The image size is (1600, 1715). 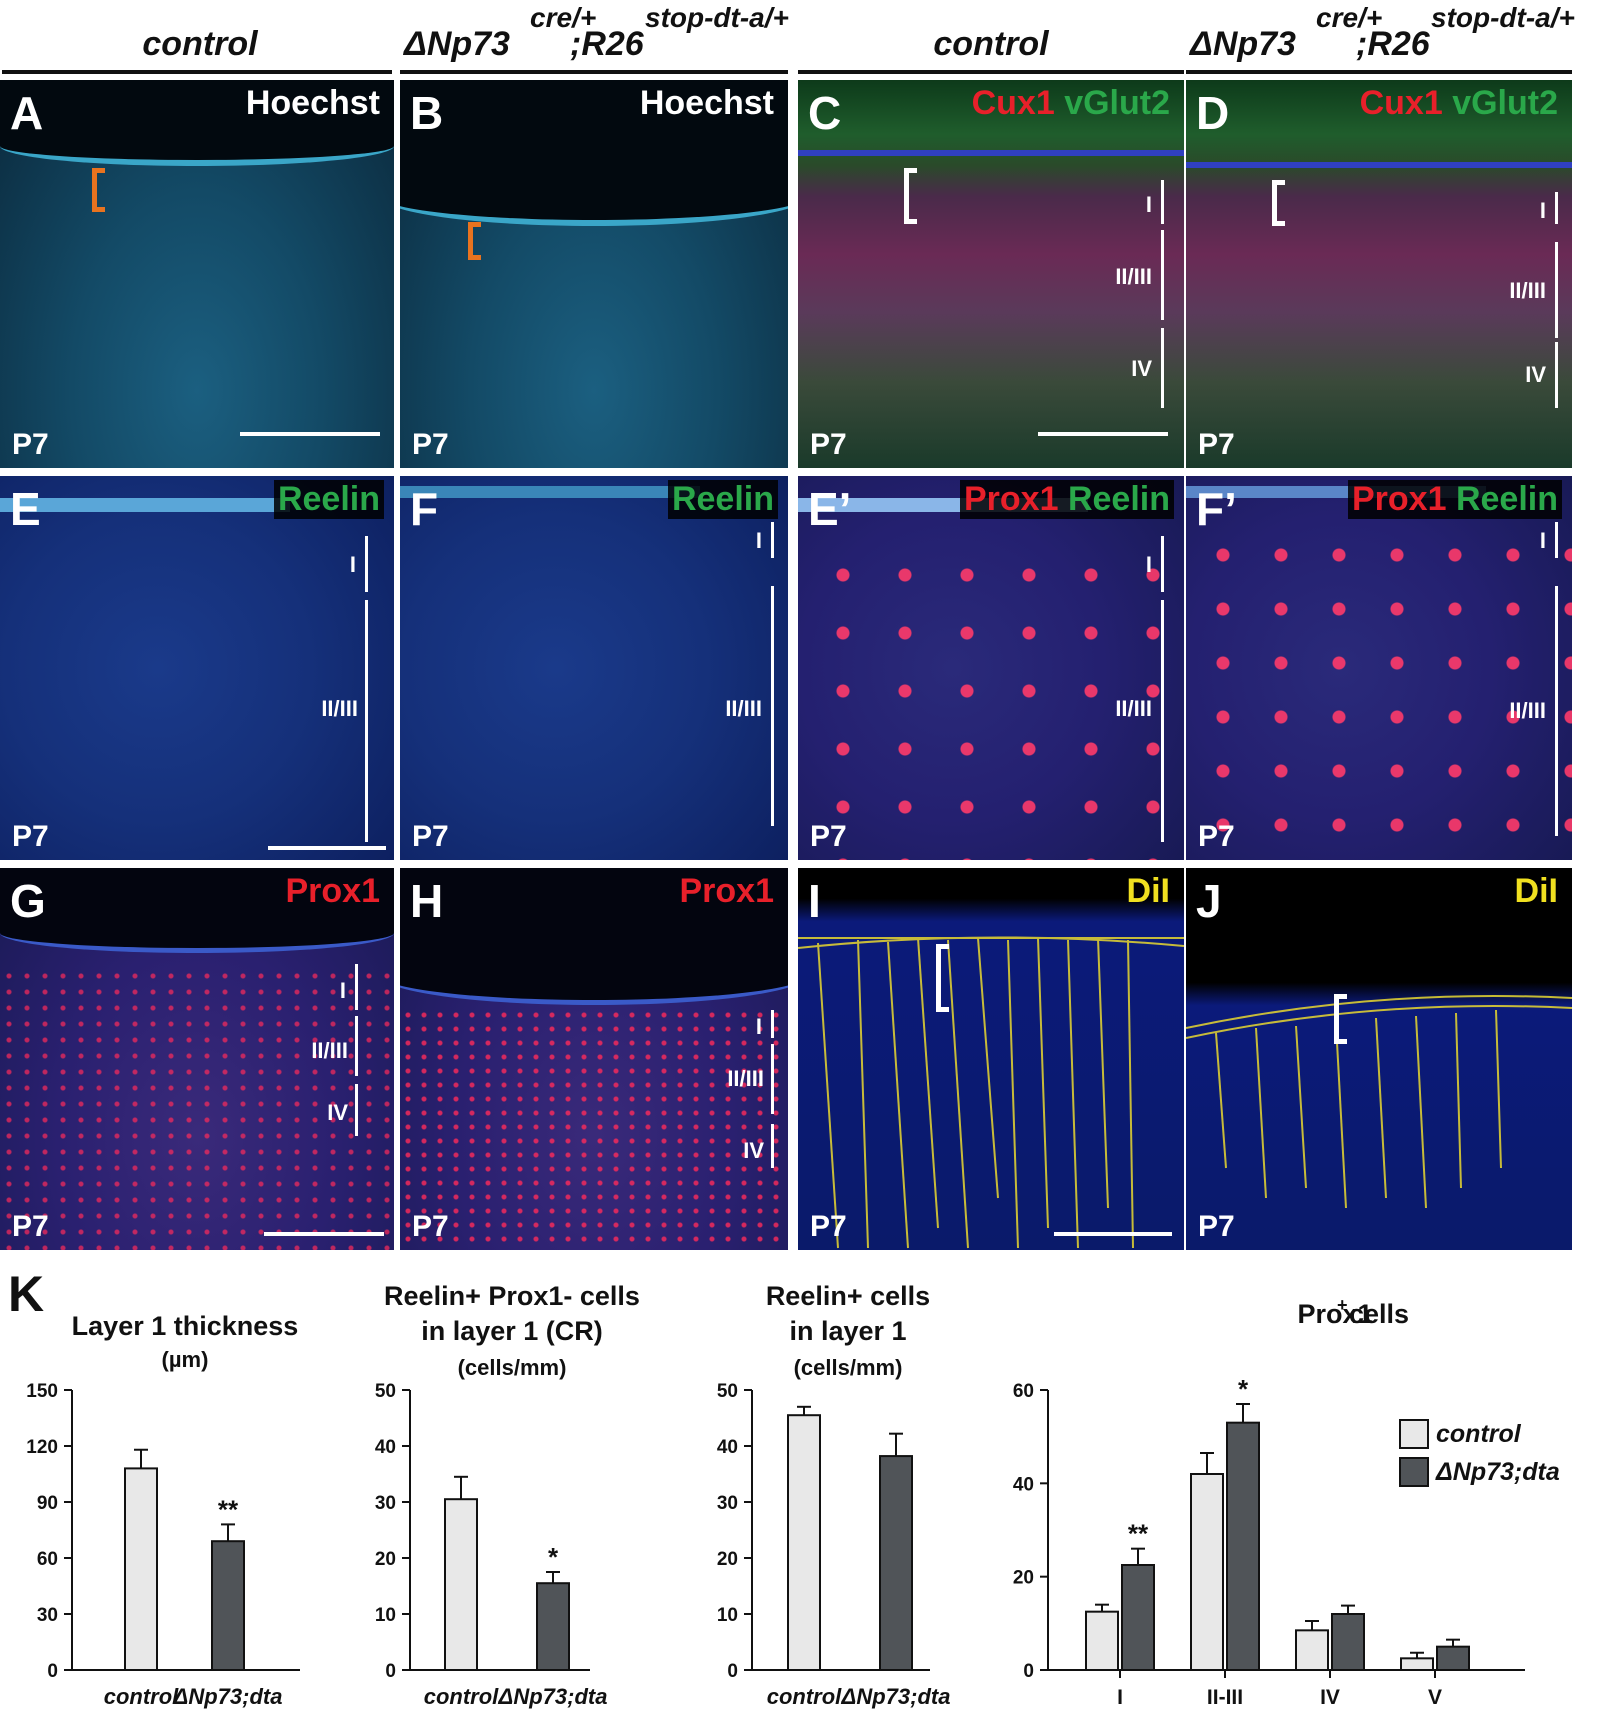 I want to click on panel-letter: D, so click(x=1213, y=113).